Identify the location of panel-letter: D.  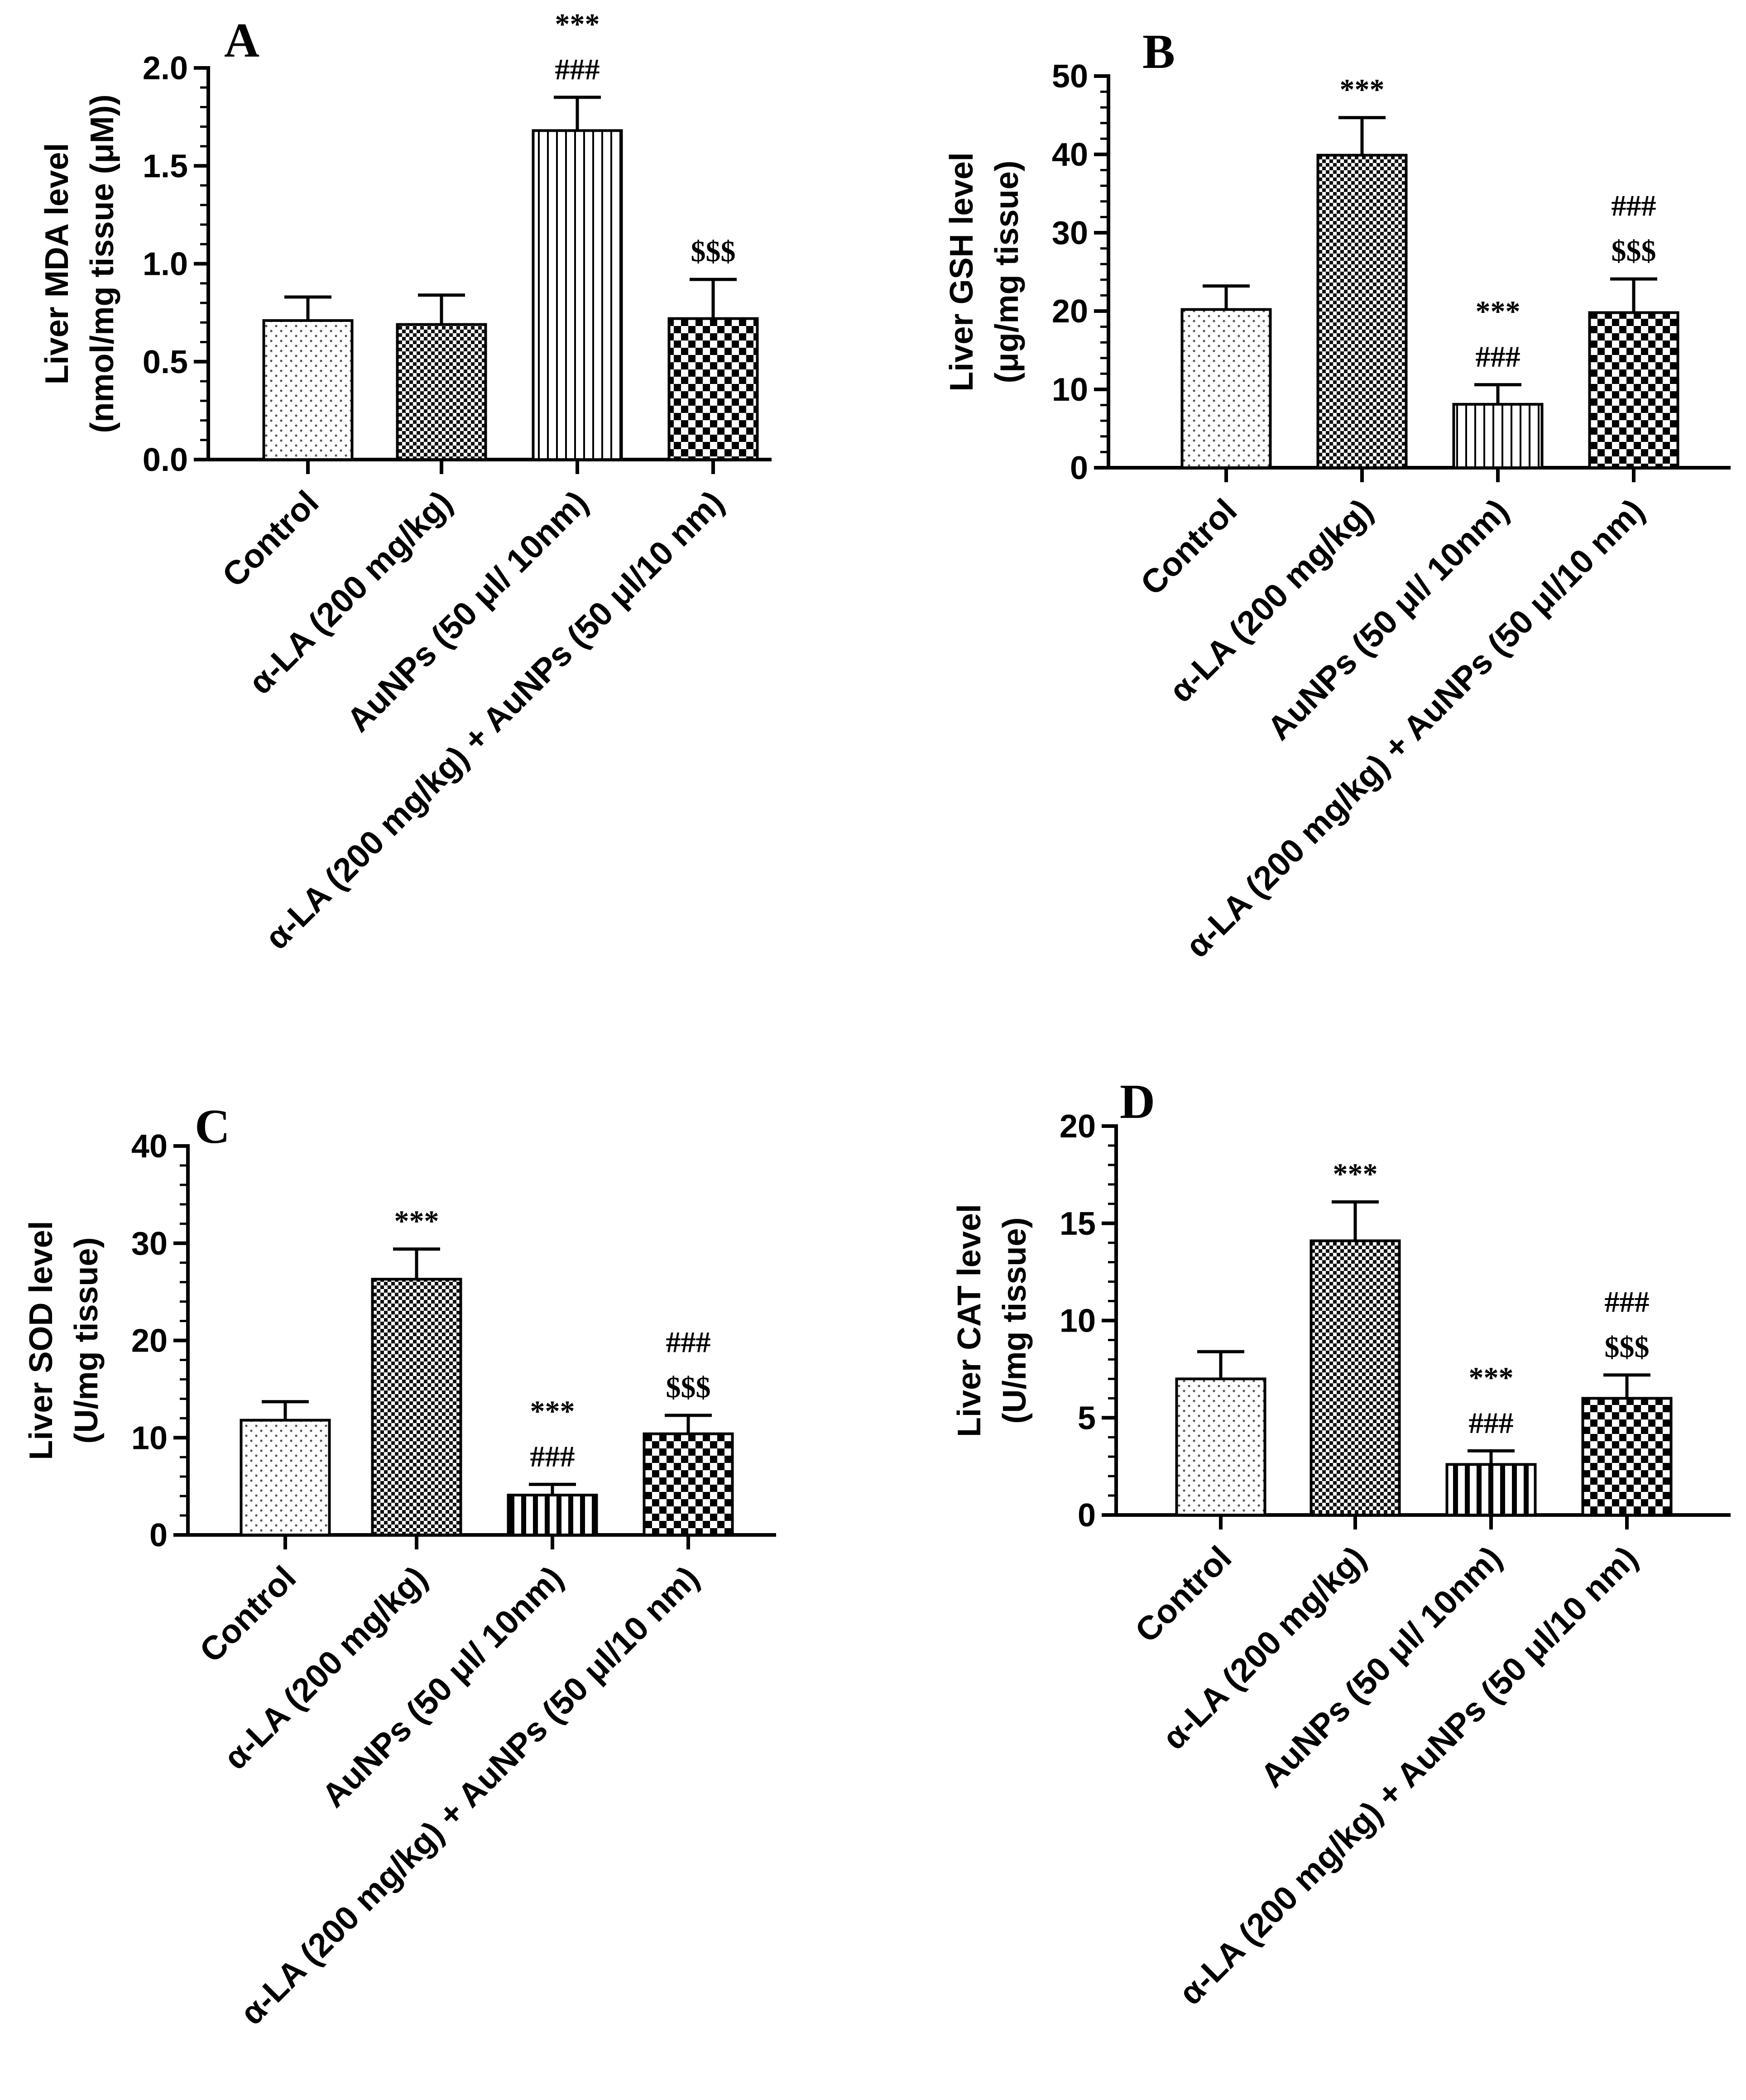
(1137, 1102).